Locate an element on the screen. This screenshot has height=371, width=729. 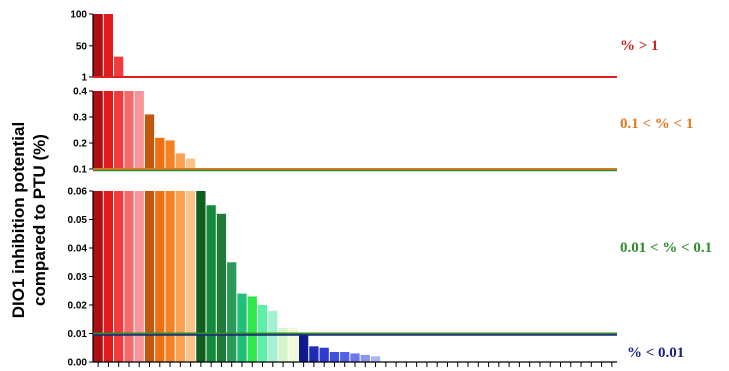
bar-4-bottom is located at coordinates (129, 276).